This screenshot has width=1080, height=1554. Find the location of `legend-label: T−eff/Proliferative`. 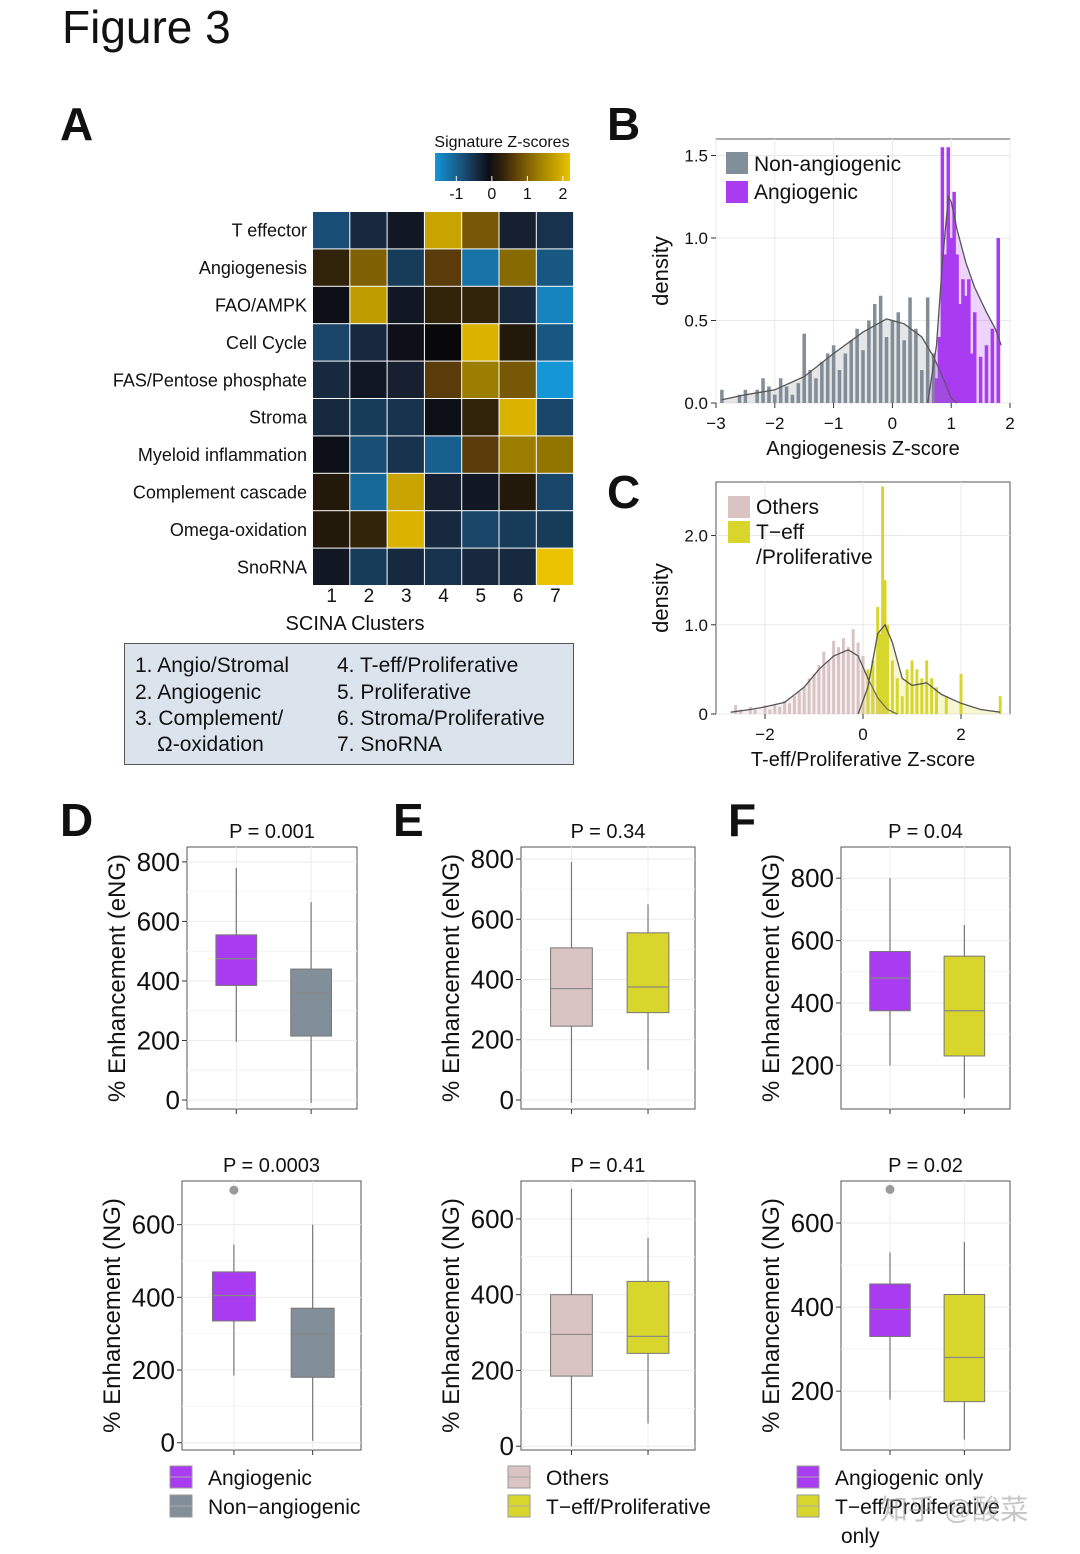

legend-label: T−eff/Proliferative is located at coordinates (628, 1507).